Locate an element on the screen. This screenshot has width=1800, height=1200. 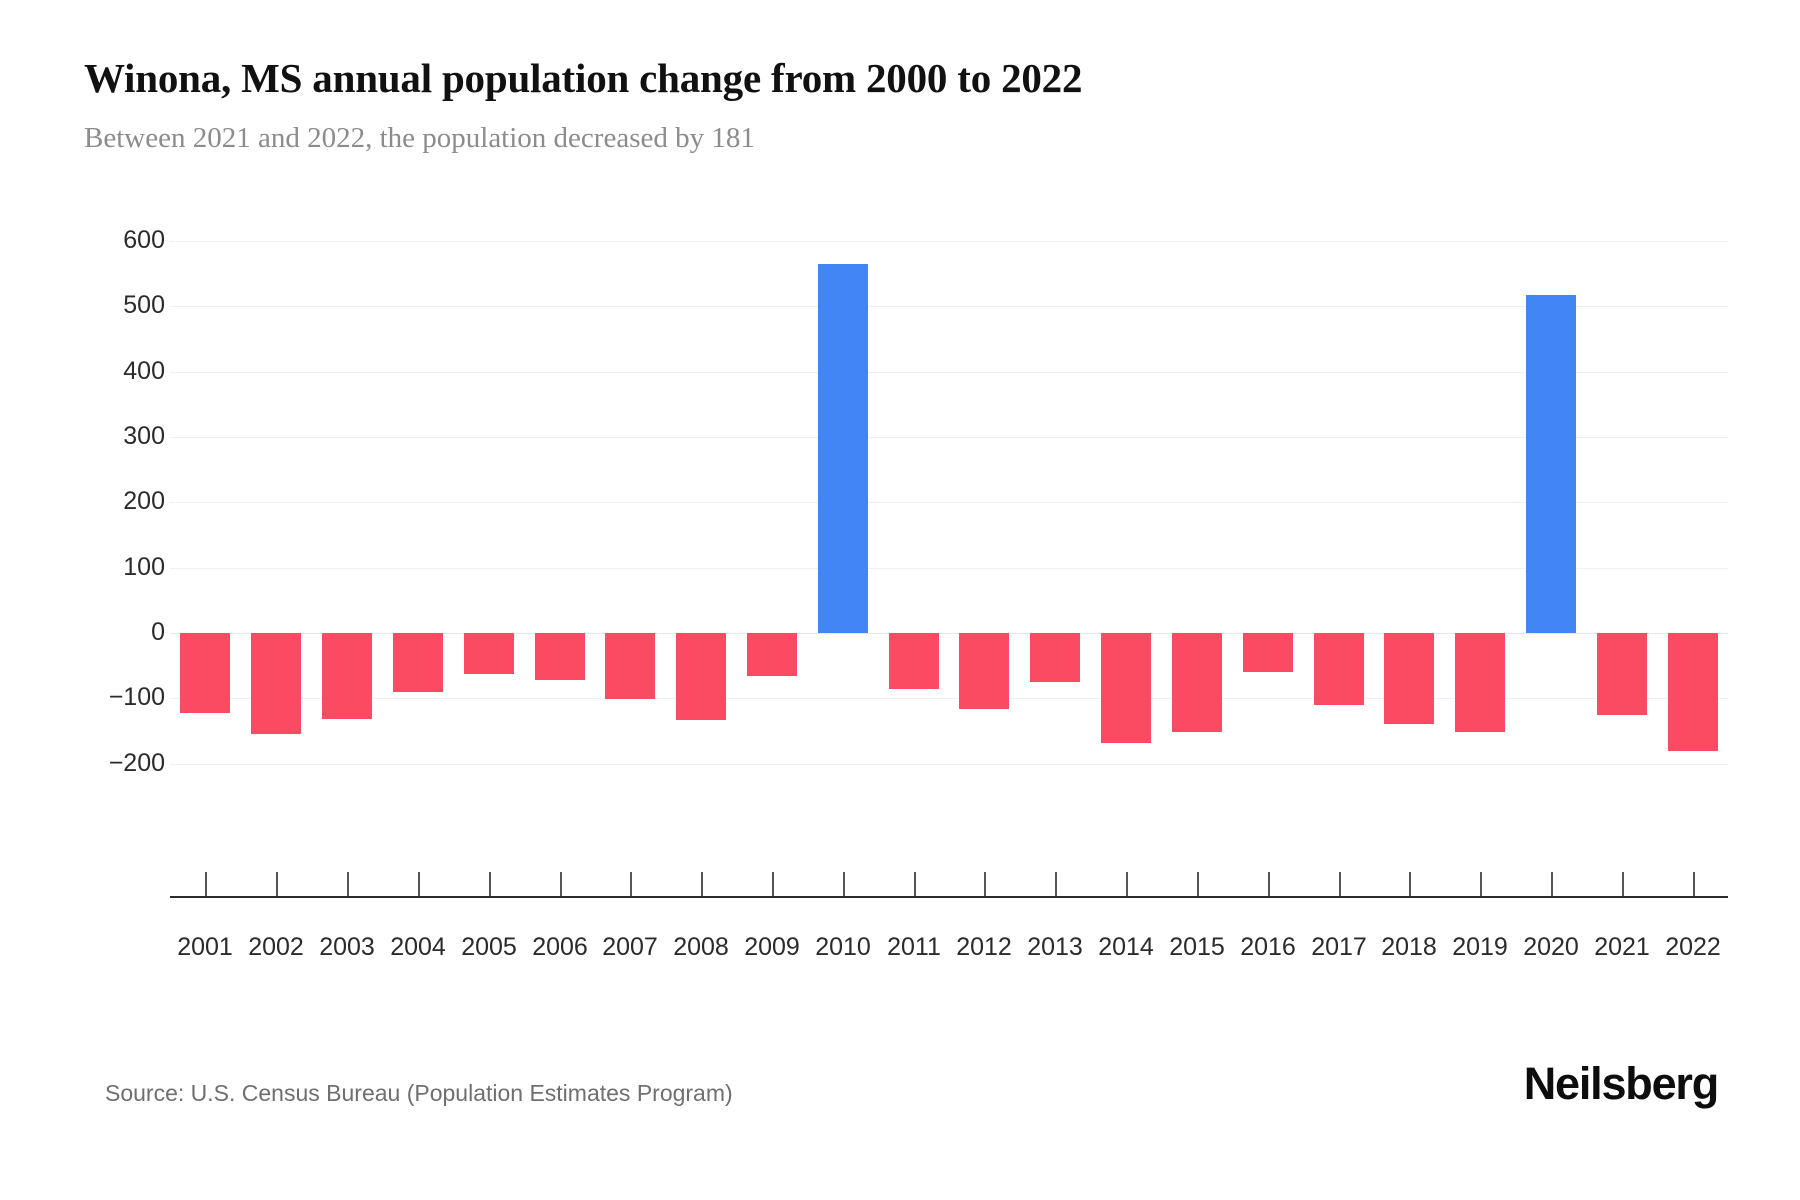
bar-2021 is located at coordinates (1622, 674).